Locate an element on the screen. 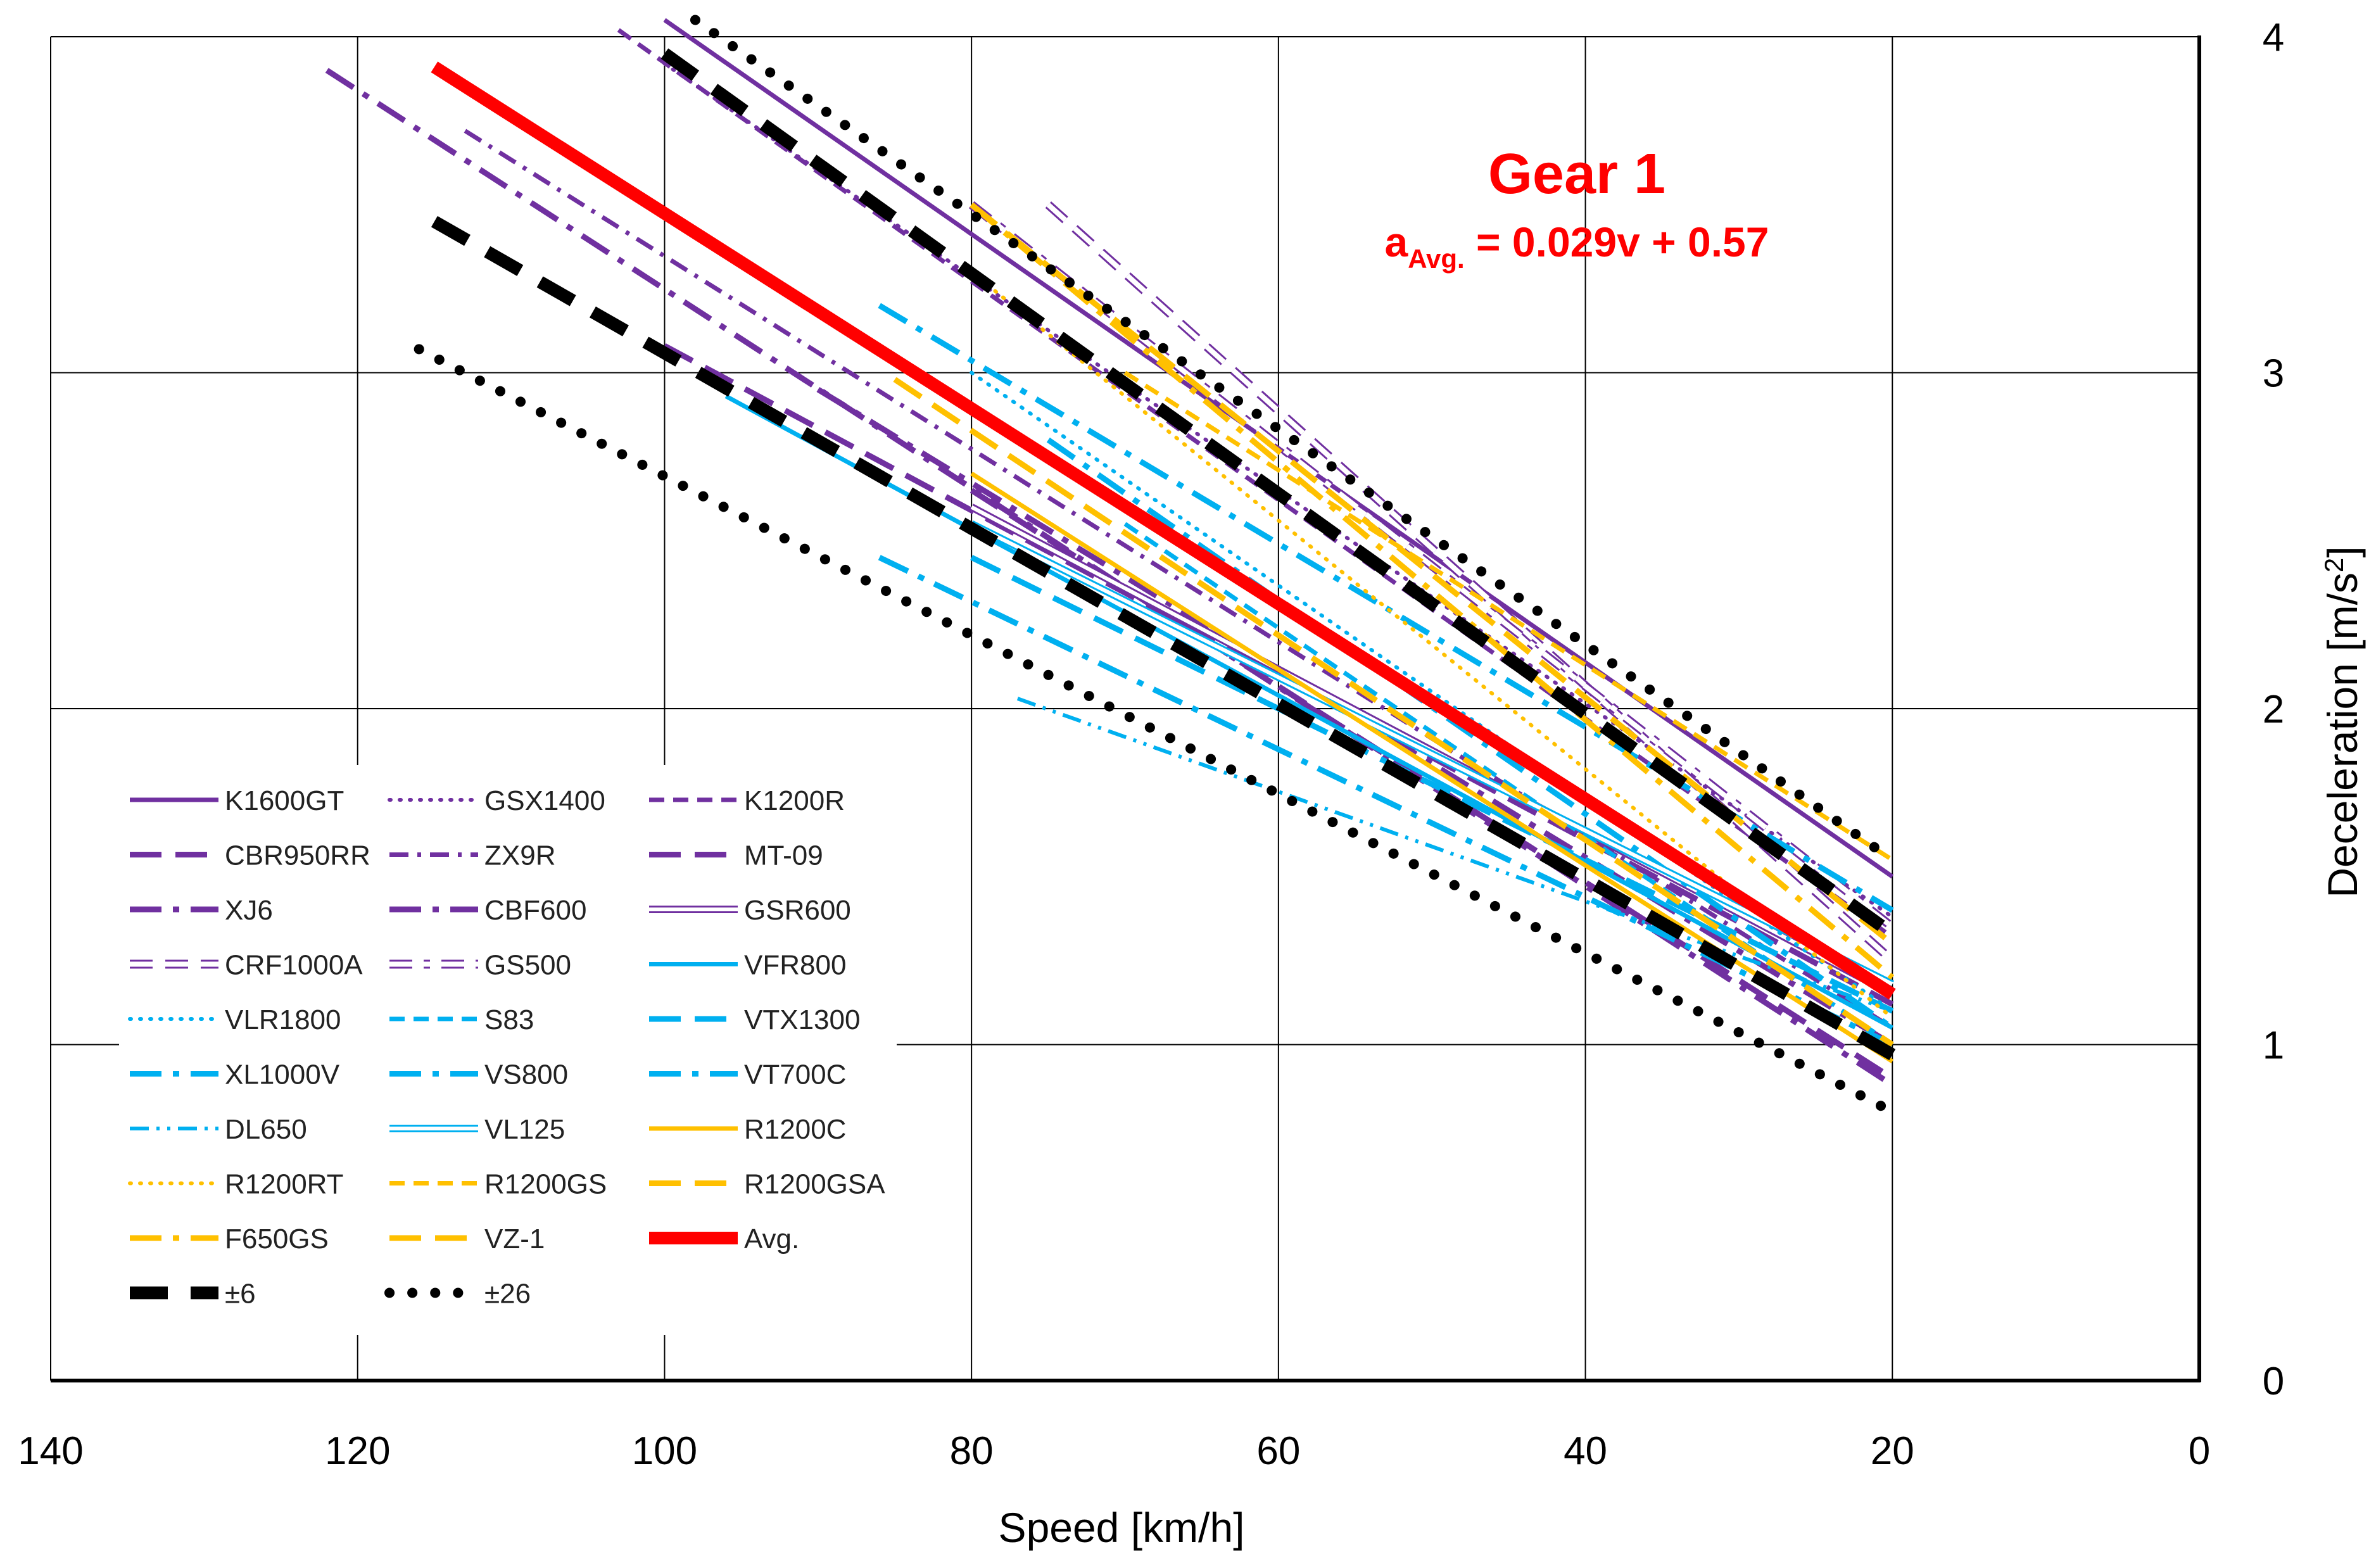  y-axis-title-close: ] is located at coordinates (2342, 551).